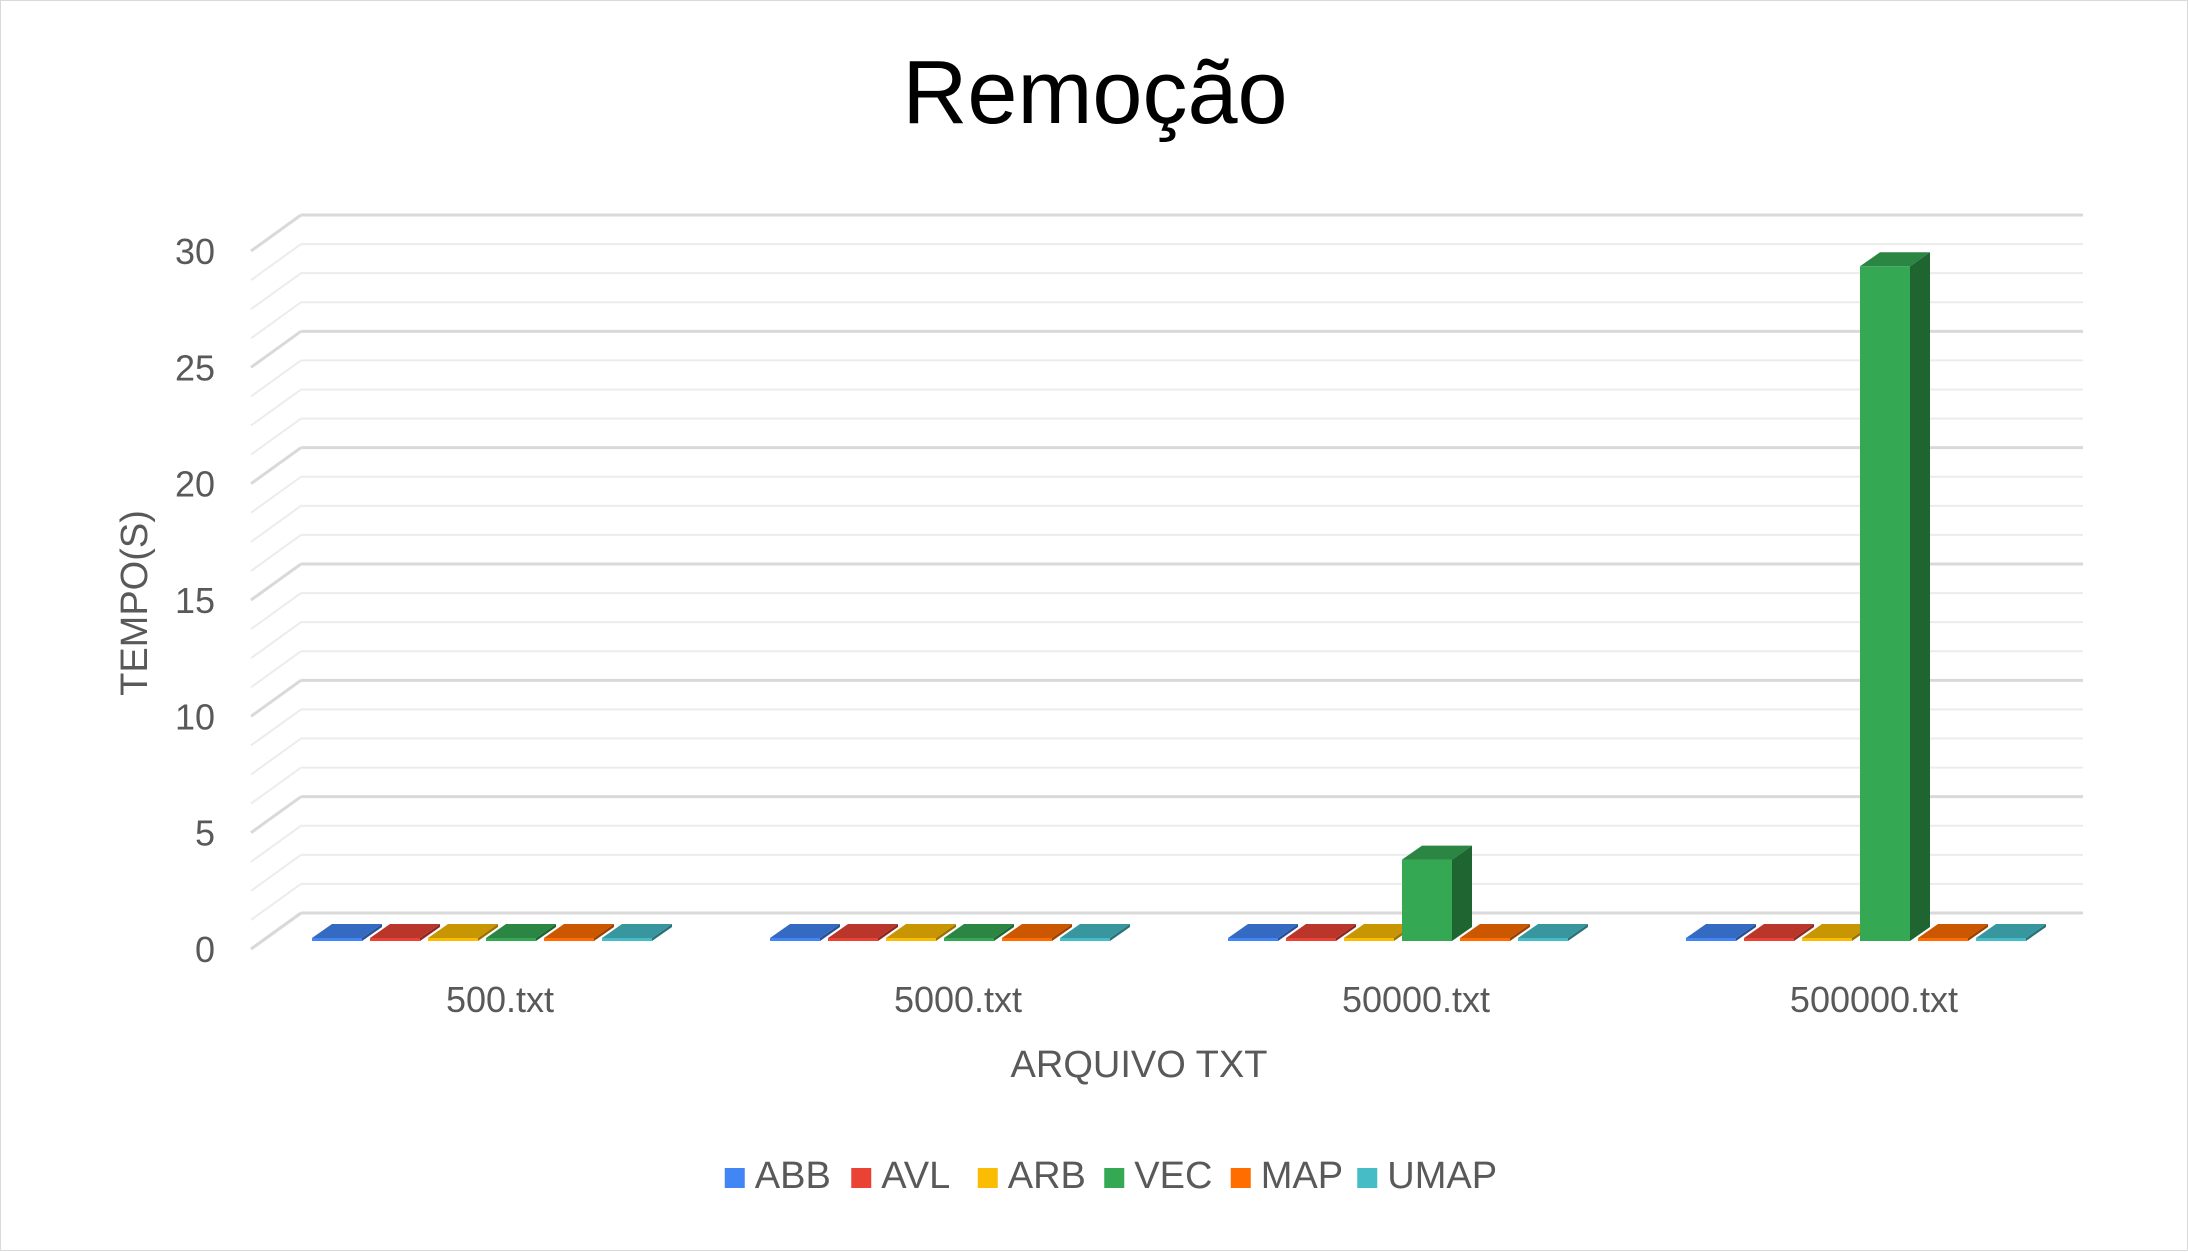 This screenshot has width=2188, height=1252. Describe the element at coordinates (205, 949) in the screenshot. I see `y-tick-label: 0` at that location.